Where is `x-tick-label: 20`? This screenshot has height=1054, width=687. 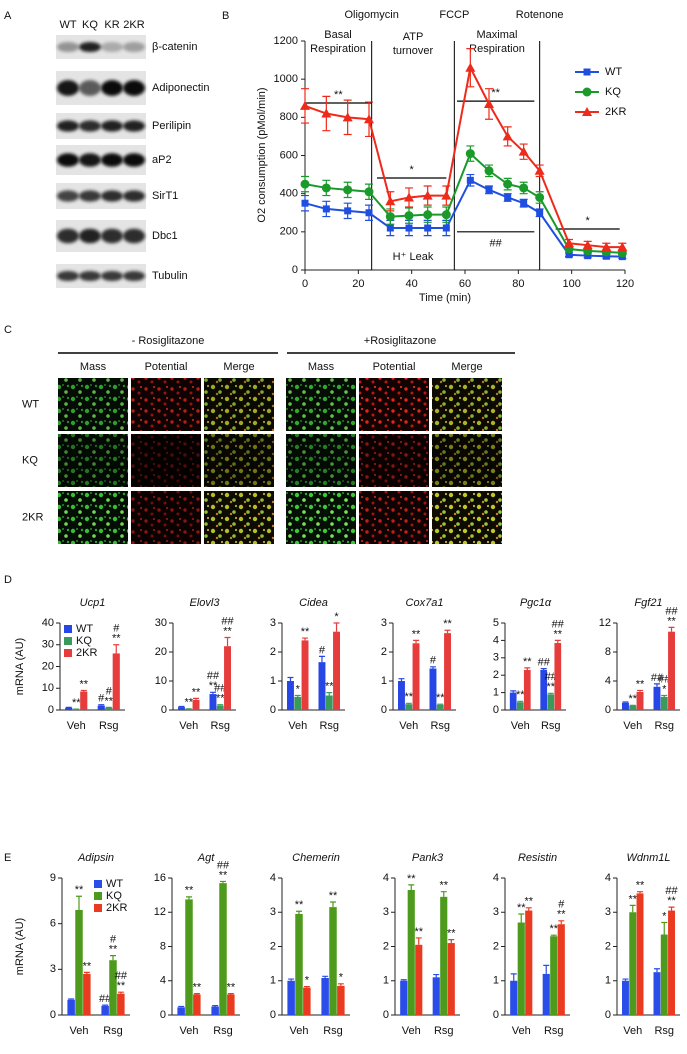
x-tick-label: 20 is located at coordinates (358, 284).